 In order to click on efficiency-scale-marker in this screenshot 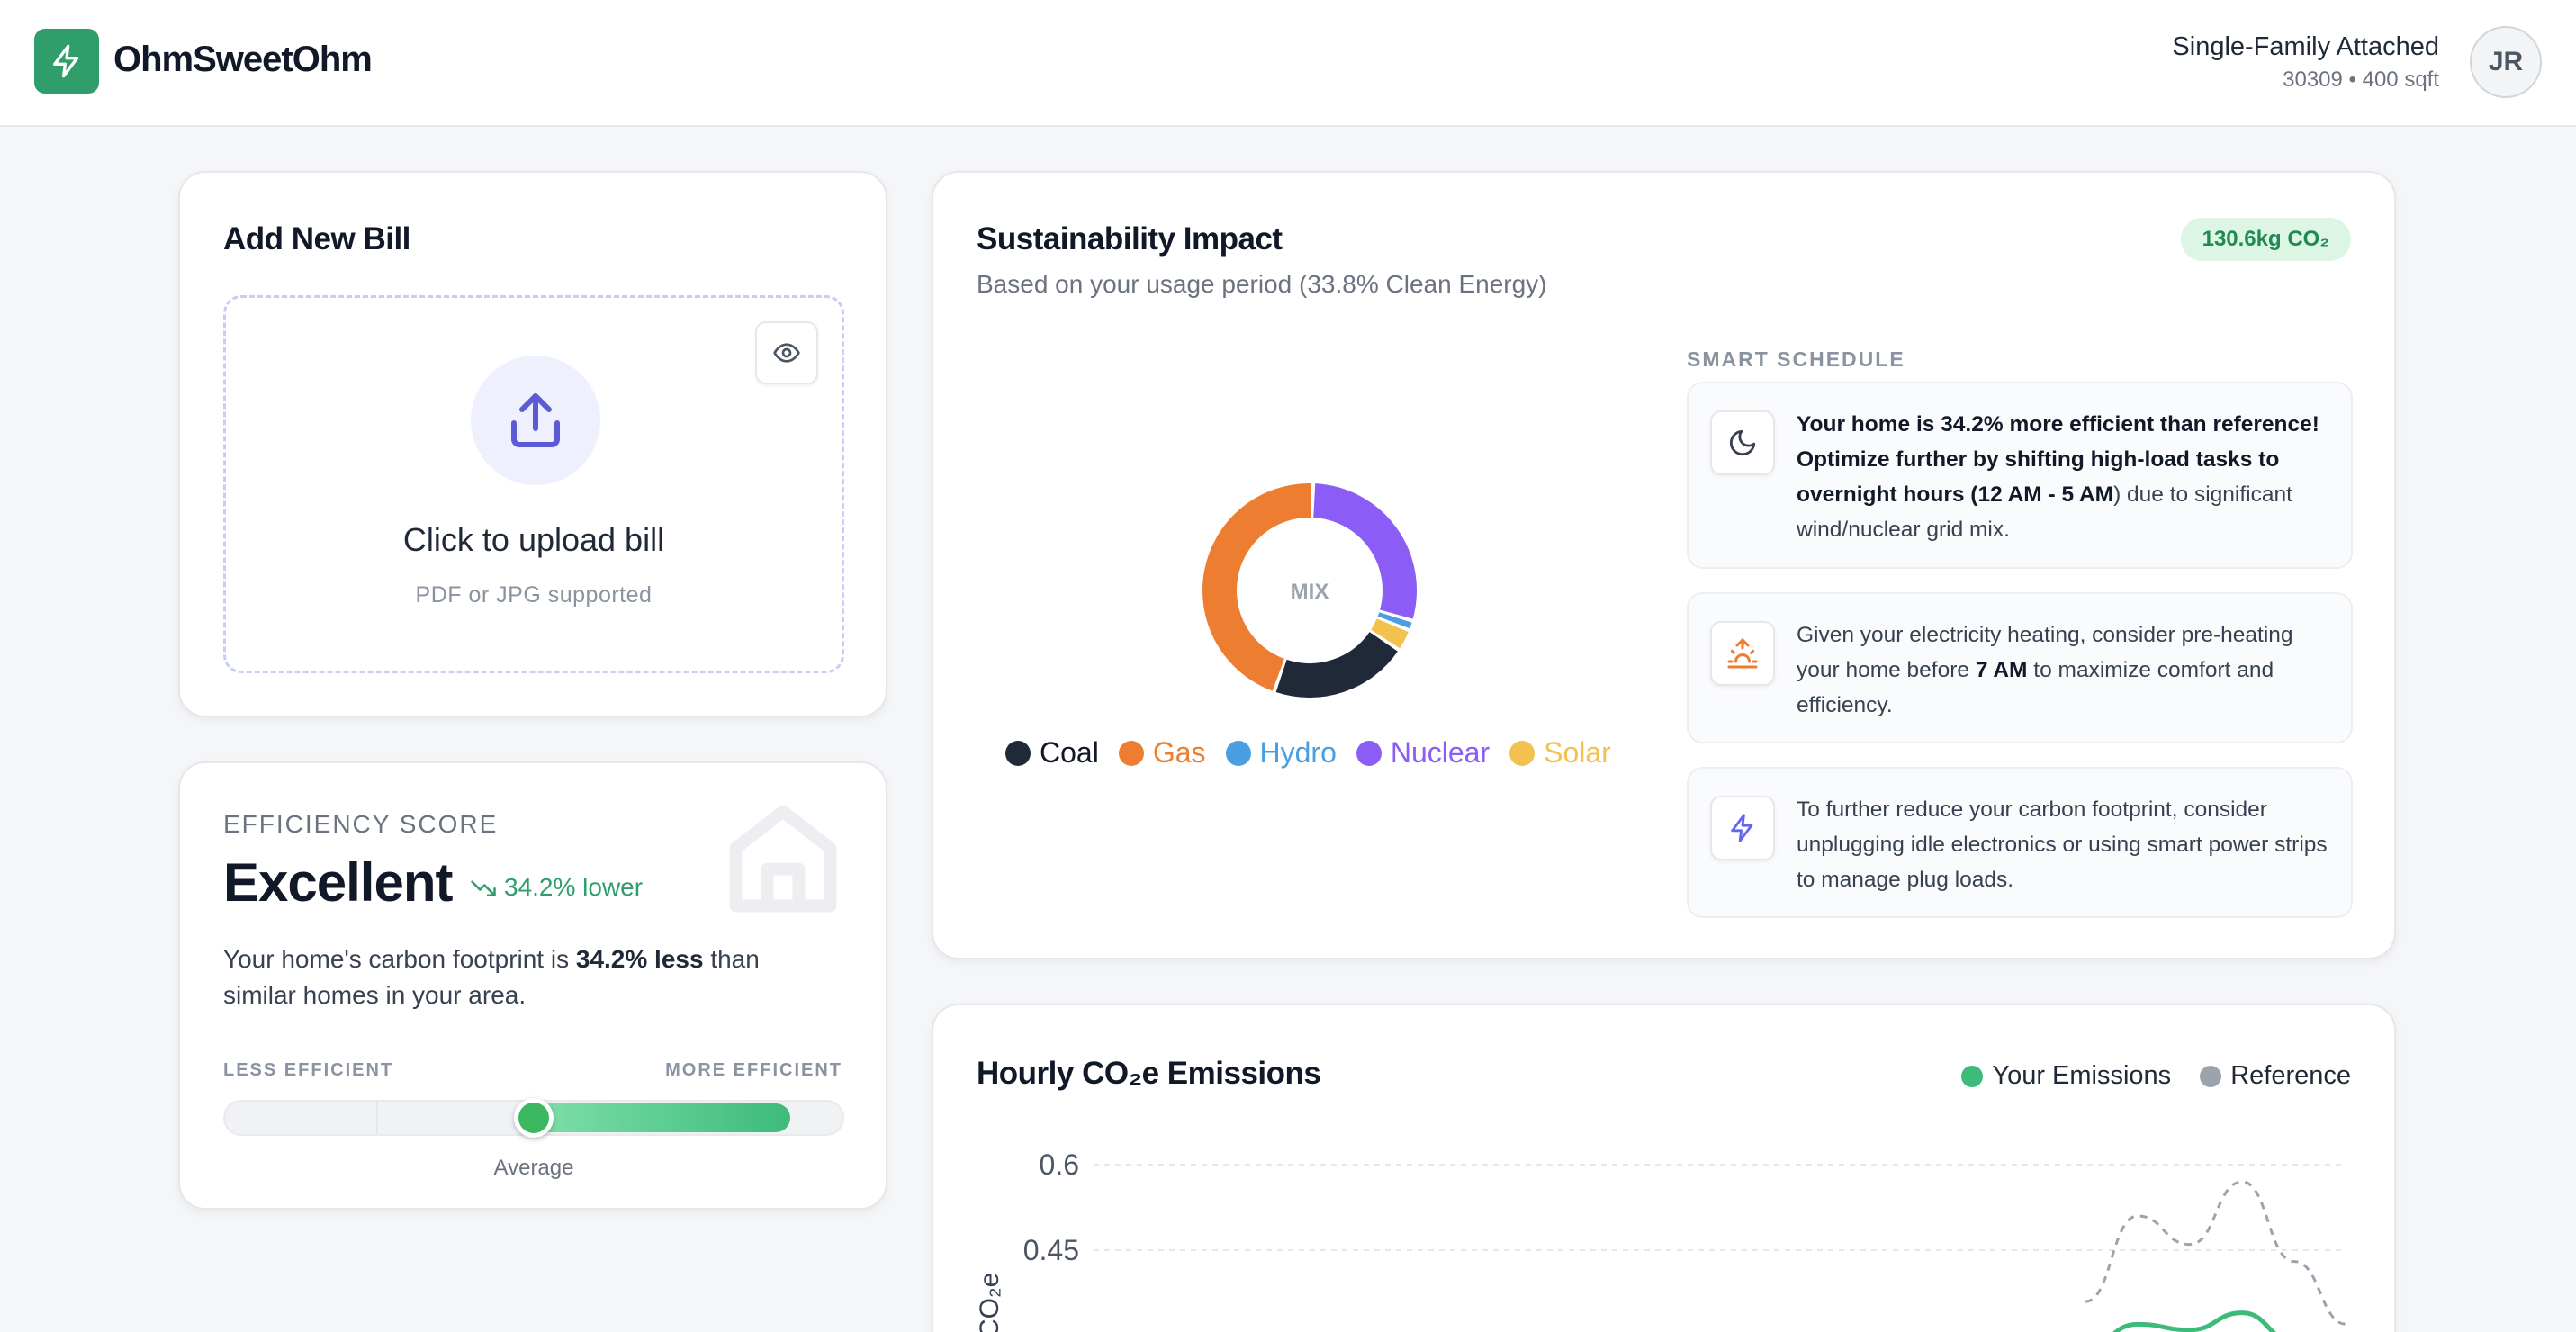, I will do `click(534, 1118)`.